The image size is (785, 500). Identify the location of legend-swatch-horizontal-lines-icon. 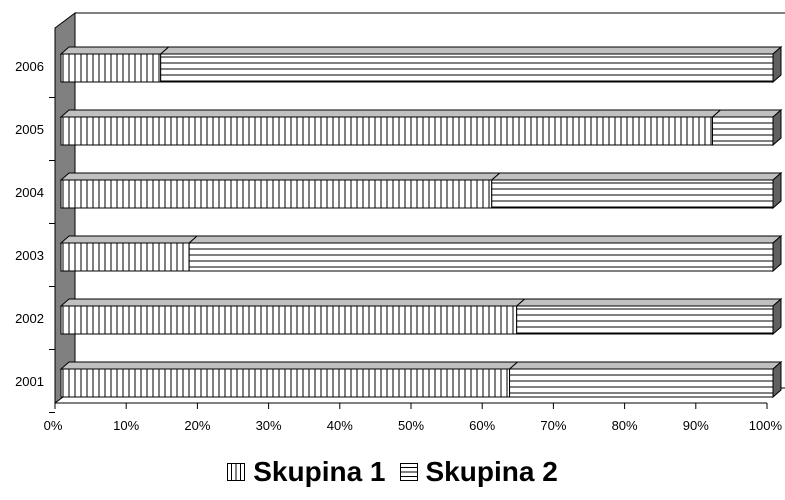
(408, 472).